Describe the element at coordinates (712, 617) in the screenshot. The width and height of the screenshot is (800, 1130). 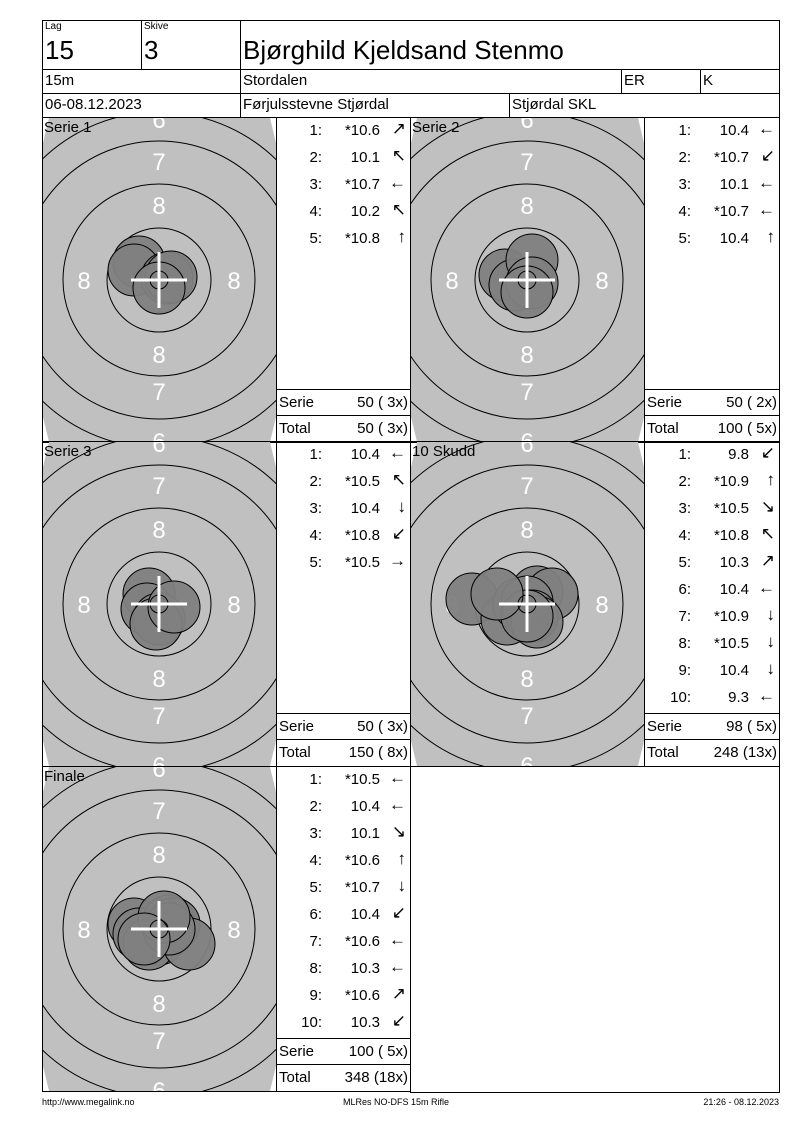
I see `shot-row: 7: *10.9 ↓` at that location.